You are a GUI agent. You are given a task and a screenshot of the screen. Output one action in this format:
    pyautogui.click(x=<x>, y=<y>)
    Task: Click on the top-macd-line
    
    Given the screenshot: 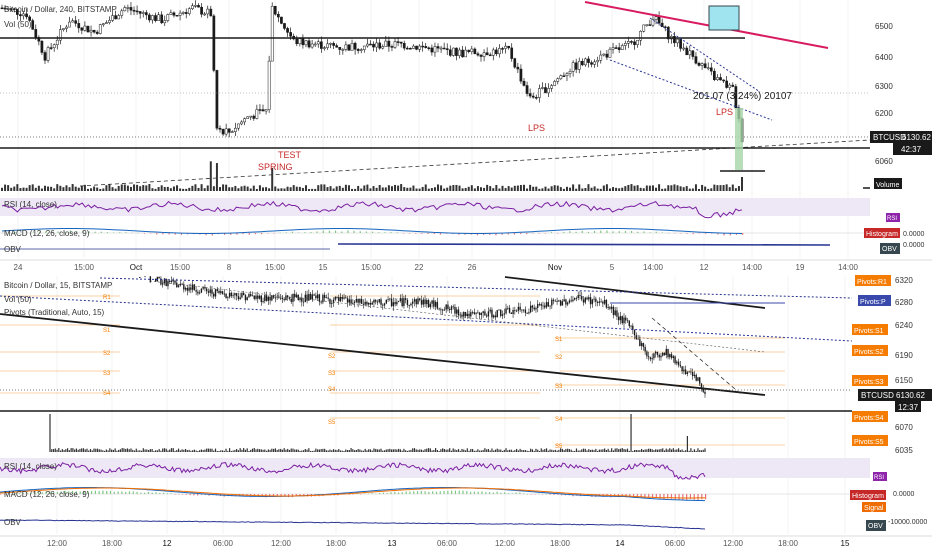 What is the action you would take?
    pyautogui.click(x=372, y=231)
    